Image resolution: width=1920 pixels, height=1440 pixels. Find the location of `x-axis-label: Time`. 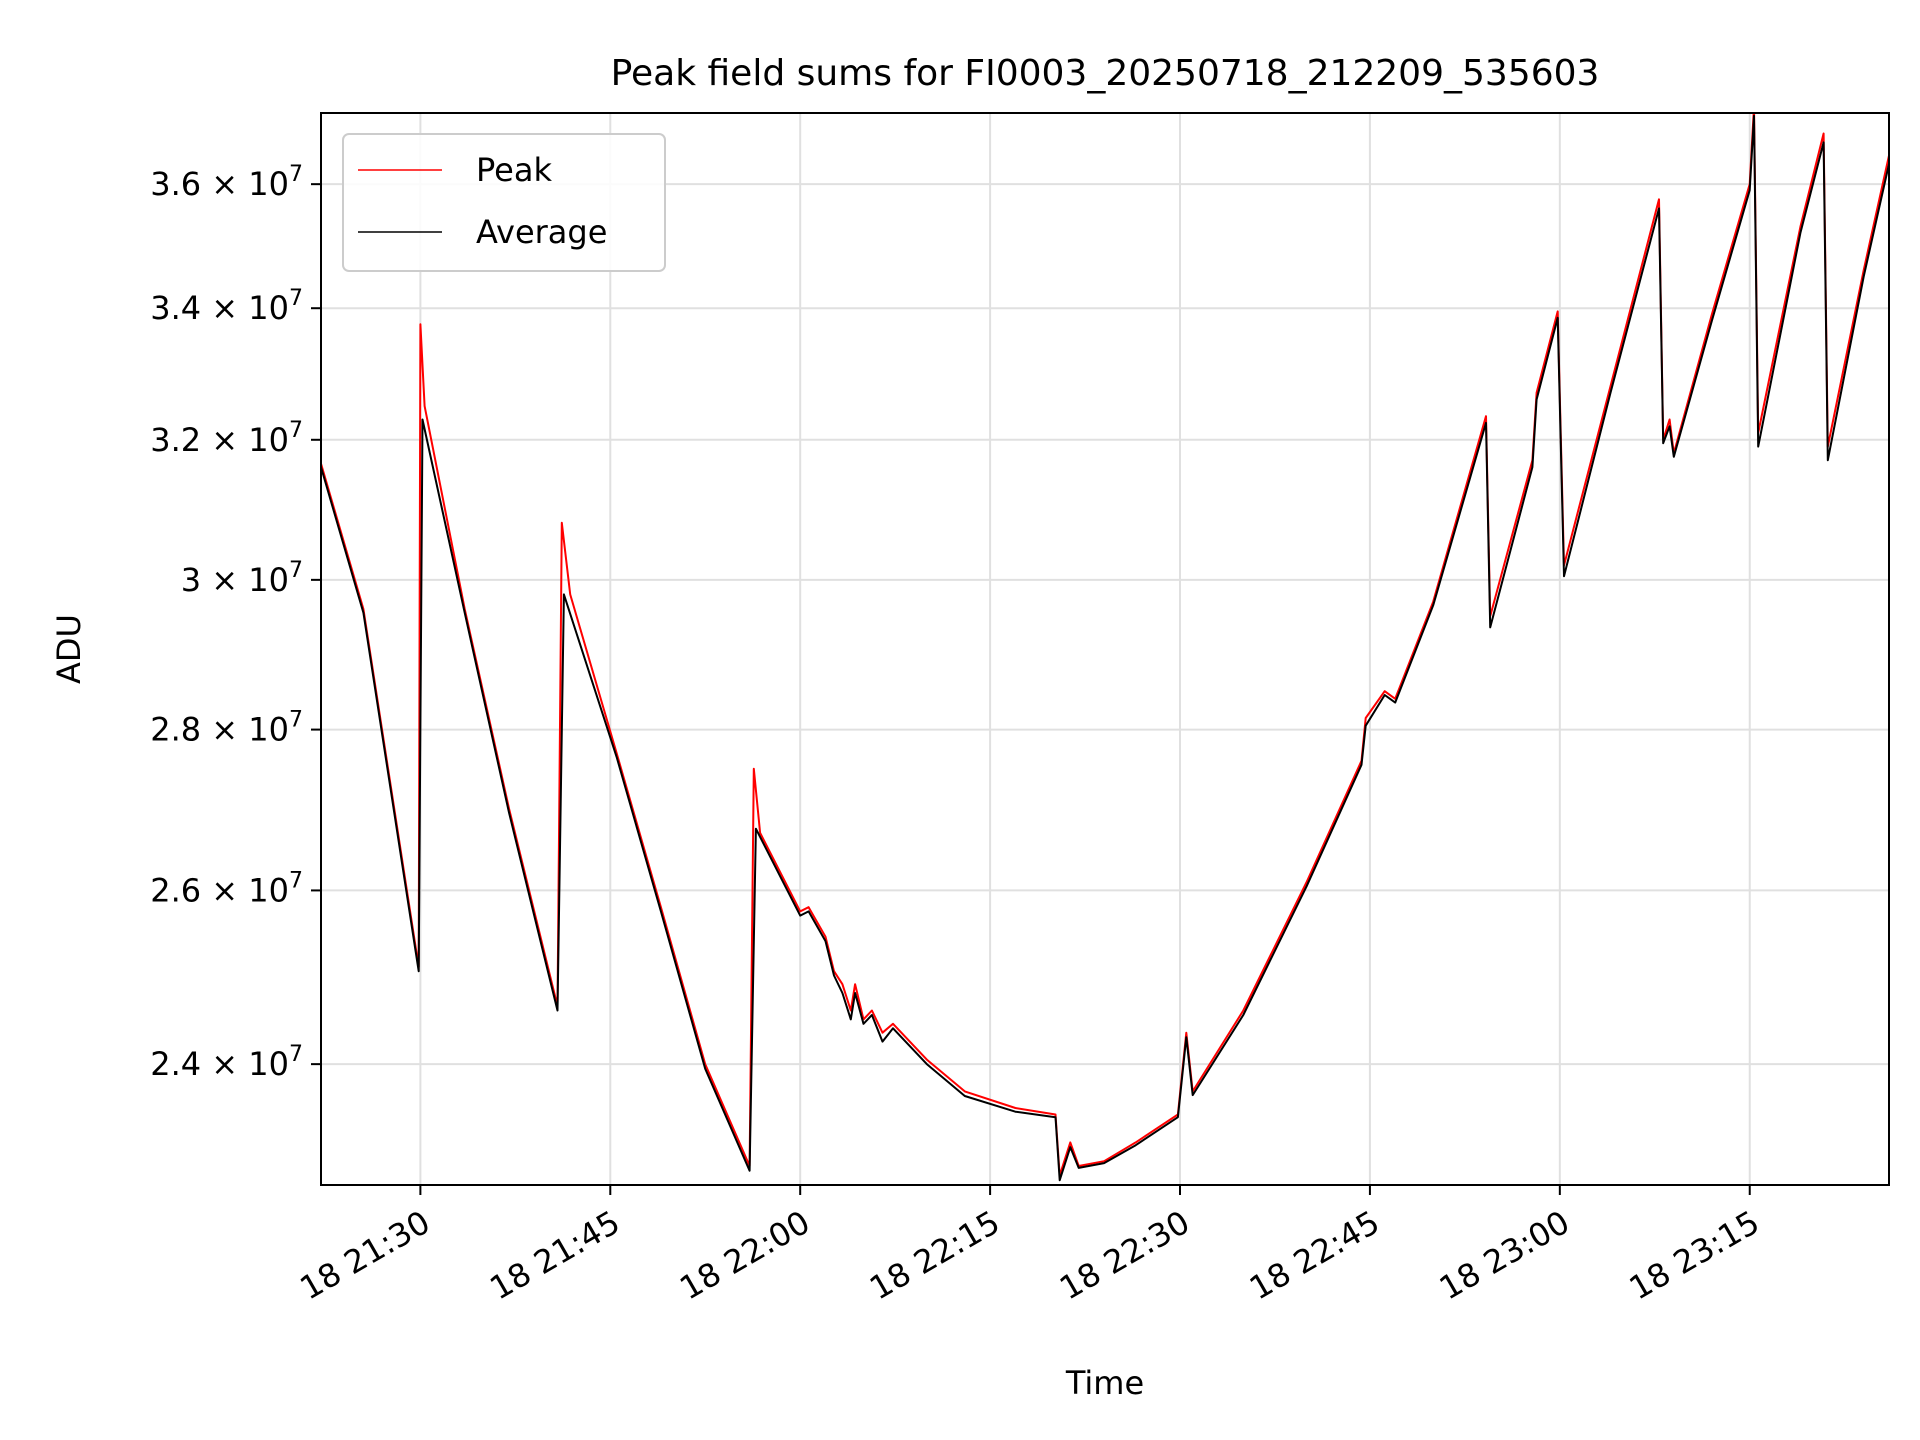

x-axis-label: Time is located at coordinates (1104, 1383).